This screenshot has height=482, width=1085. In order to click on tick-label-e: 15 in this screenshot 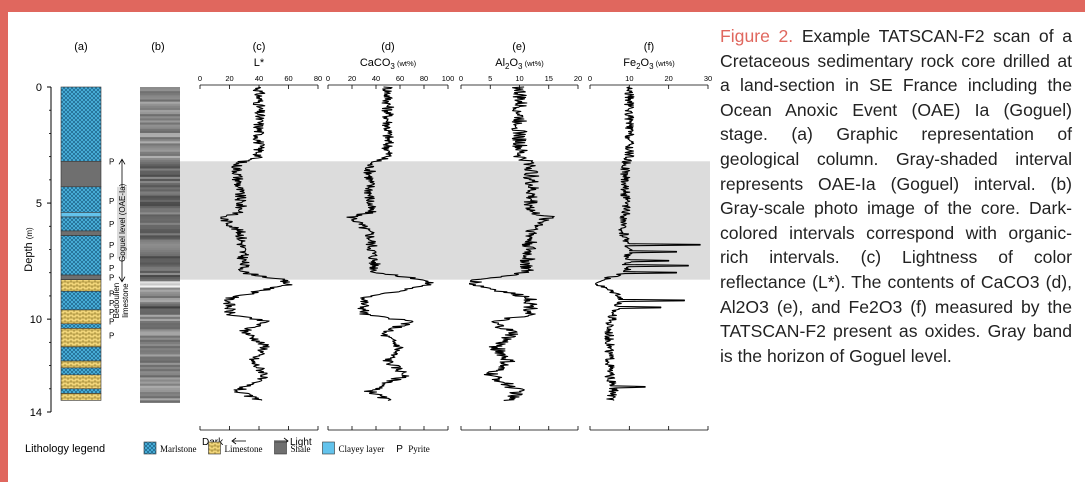, I will do `click(549, 78)`.